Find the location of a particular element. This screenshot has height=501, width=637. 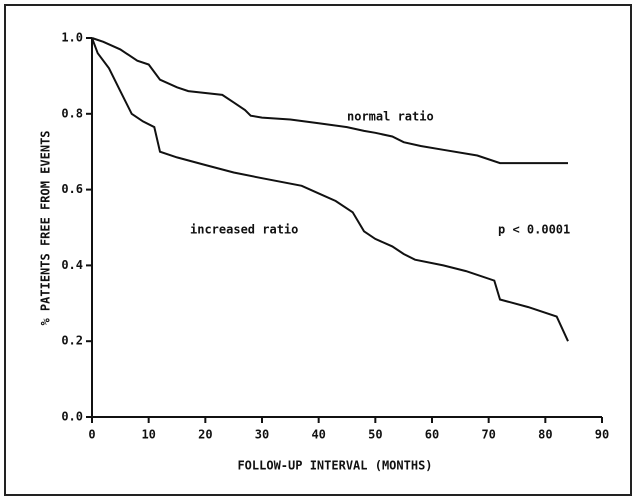

y-tick-label: 0.6 is located at coordinates (72, 189).